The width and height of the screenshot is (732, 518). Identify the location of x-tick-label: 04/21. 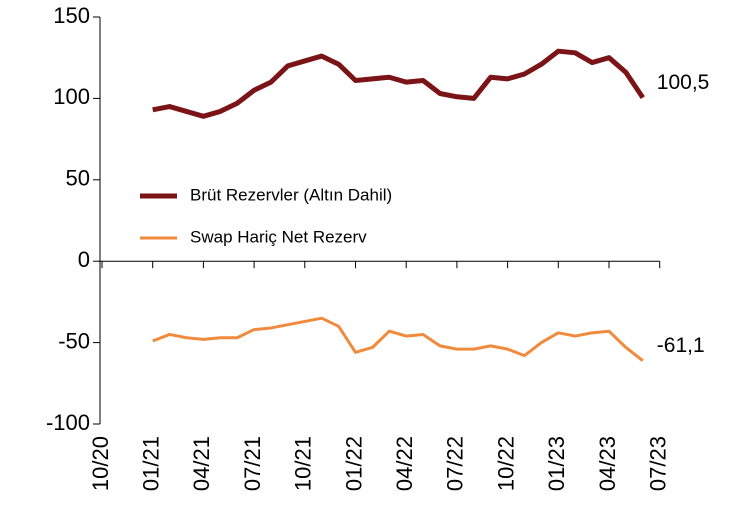
(201, 463).